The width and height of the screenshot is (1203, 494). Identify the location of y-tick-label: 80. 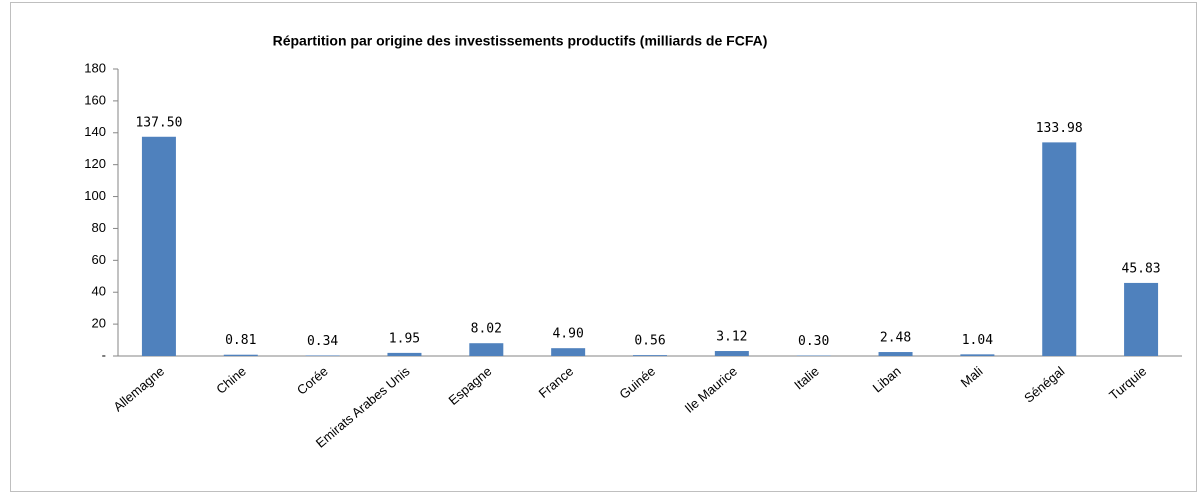
(99, 227).